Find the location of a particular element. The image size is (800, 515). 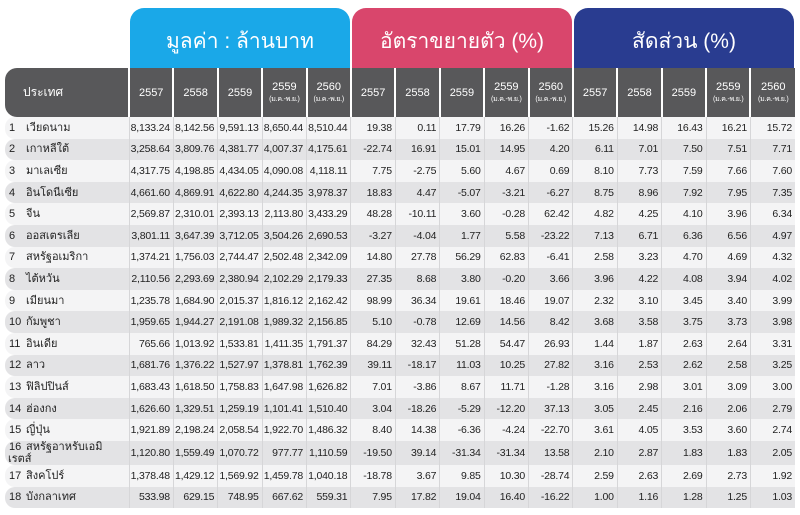

value-cell: 4,317.75 is located at coordinates (151, 171).